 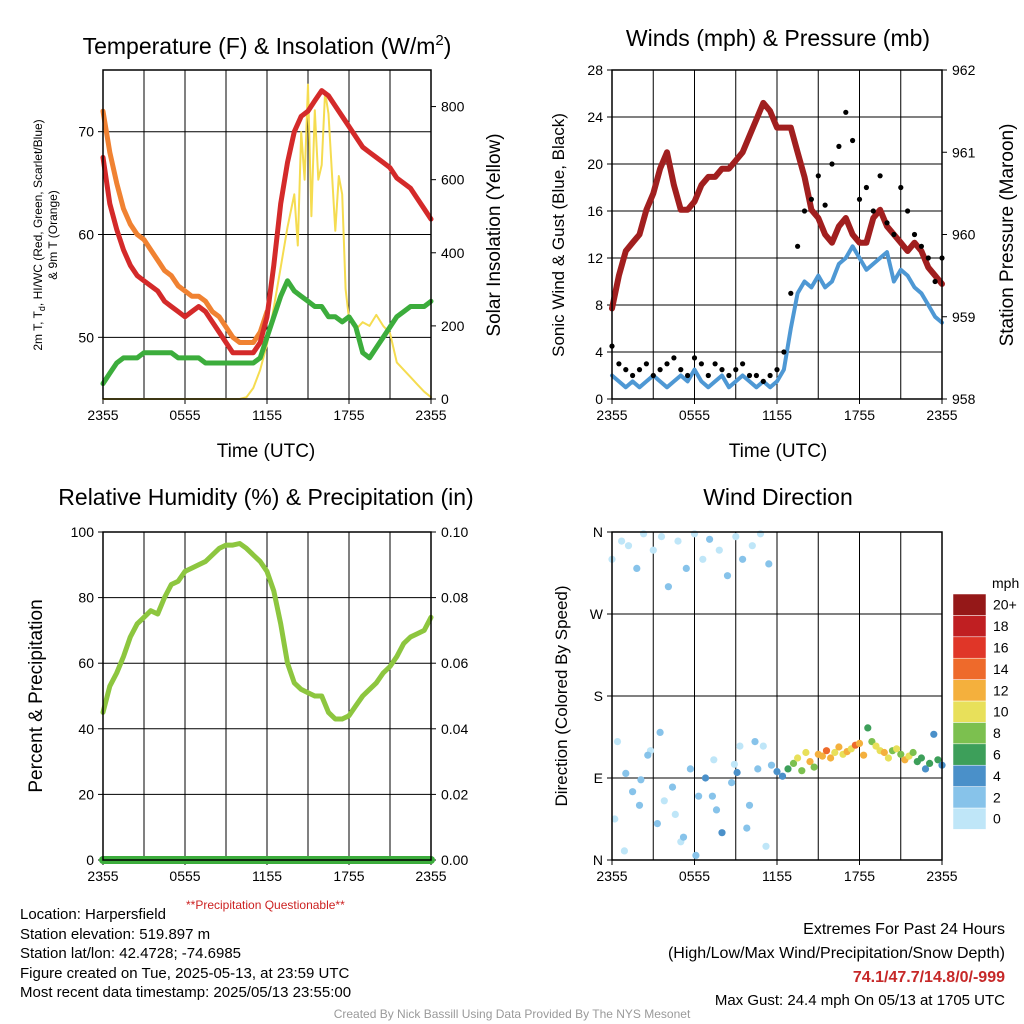 I want to click on dir-ytick-label: E, so click(x=598, y=778).